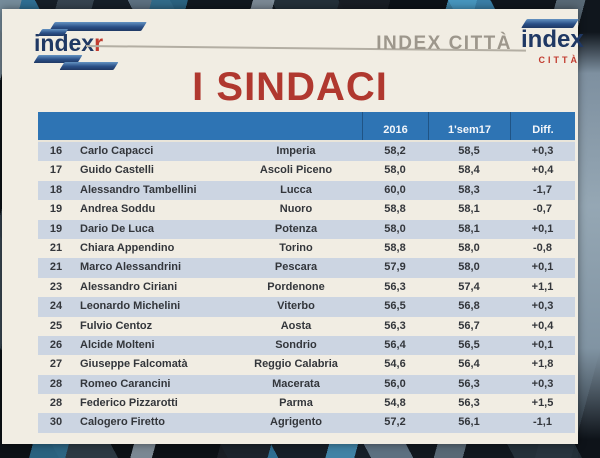  I want to click on index-research-logo: indexr, so click(97, 46).